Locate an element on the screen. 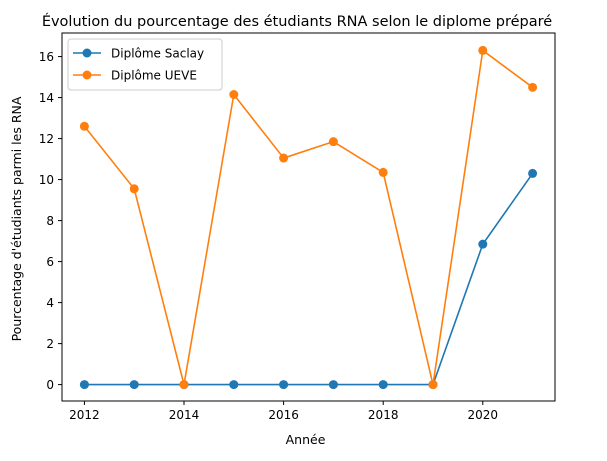 This screenshot has width=607, height=461. legend-label: Diplôme UEVE is located at coordinates (154, 76).